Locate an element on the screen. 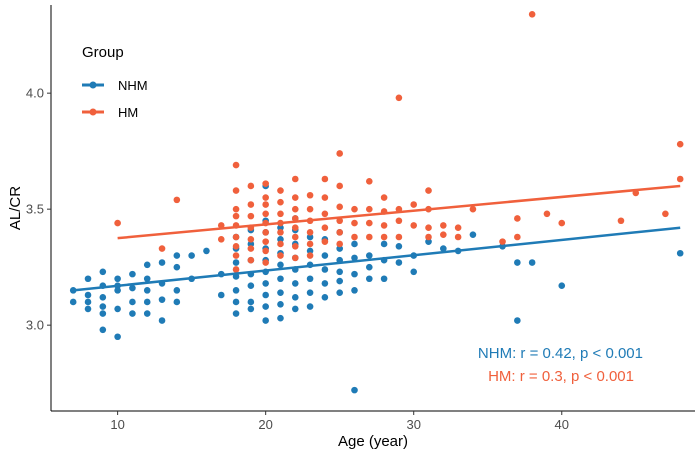  legend-key-point-hm is located at coordinates (93, 112).